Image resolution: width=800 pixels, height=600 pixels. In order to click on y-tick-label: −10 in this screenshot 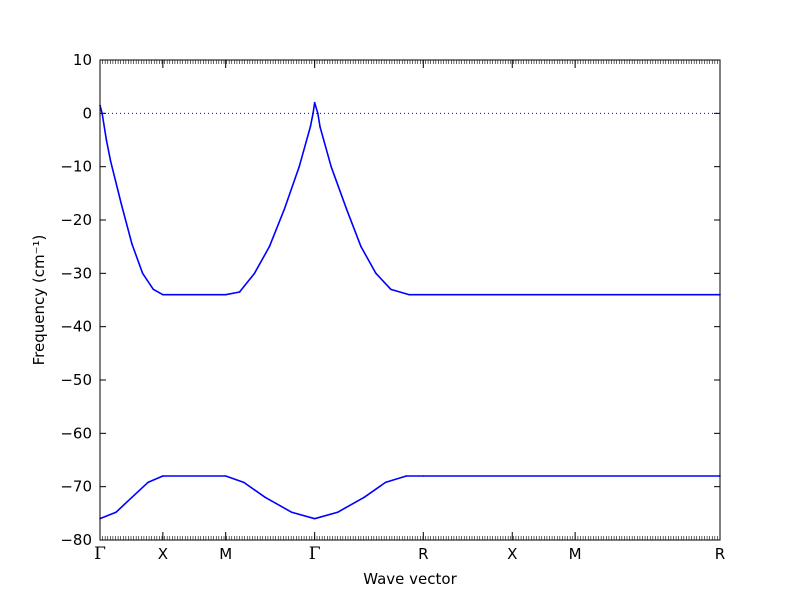, I will do `click(76, 167)`.